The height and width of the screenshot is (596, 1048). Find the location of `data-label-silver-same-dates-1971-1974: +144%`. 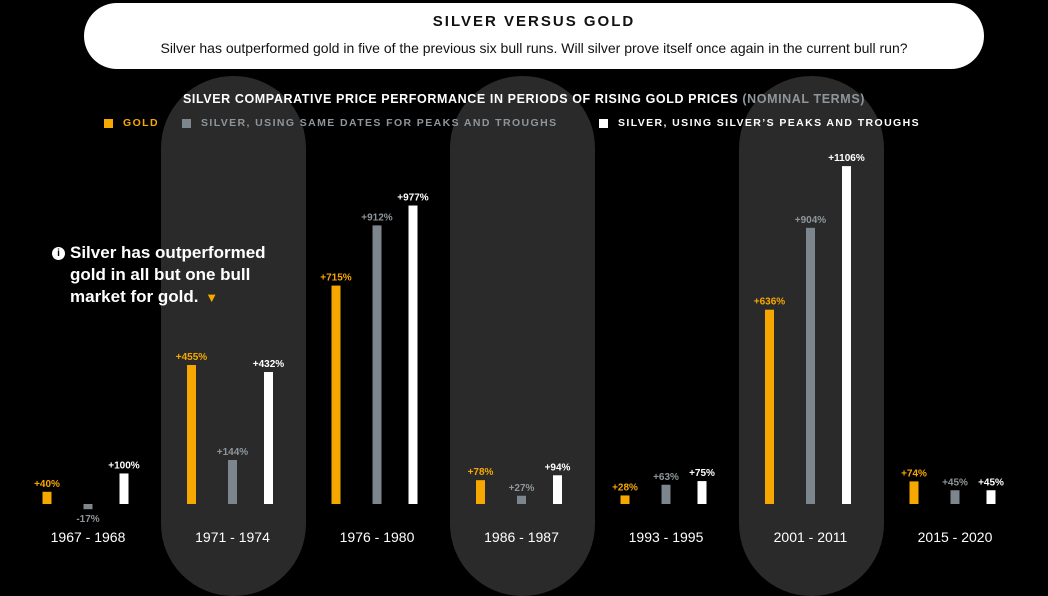

data-label-silver-same-dates-1971-1974: +144% is located at coordinates (233, 452).